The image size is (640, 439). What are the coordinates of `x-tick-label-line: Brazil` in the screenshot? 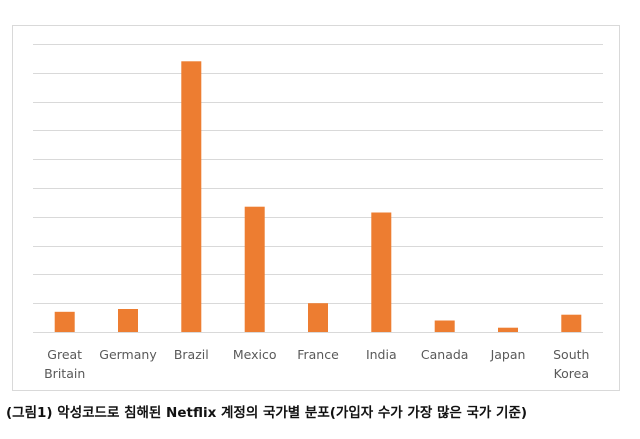 It's located at (191, 354).